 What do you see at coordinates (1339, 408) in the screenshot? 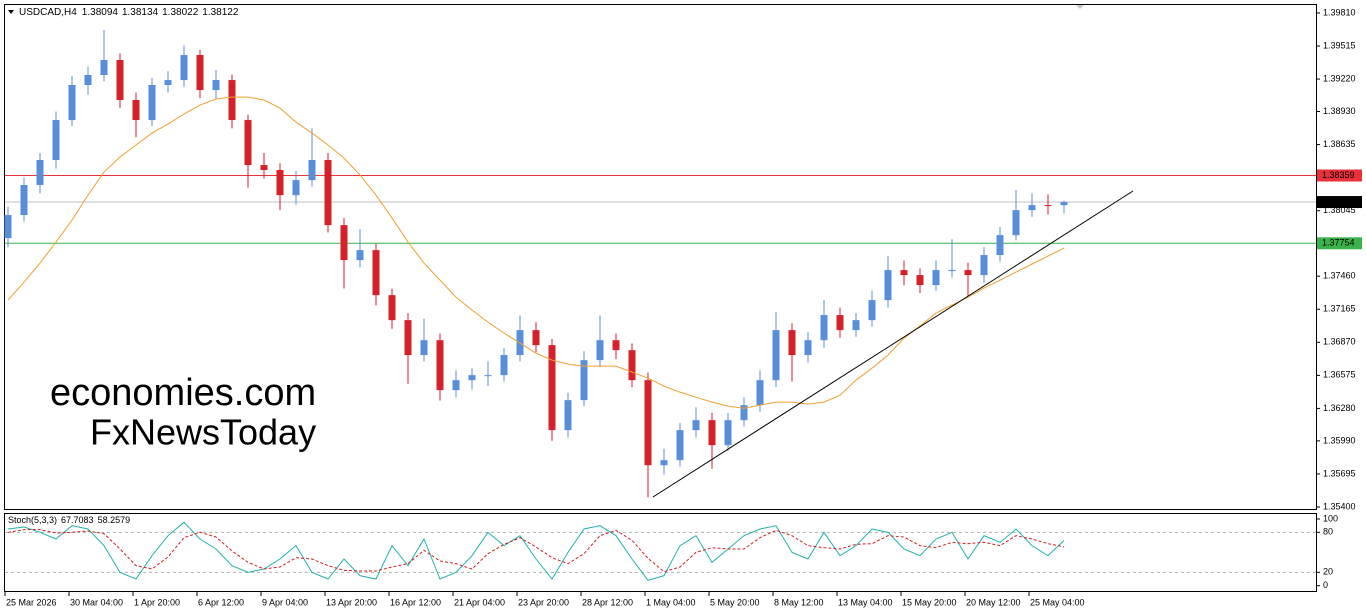
I see `y-tick-label: 1.36280` at bounding box center [1339, 408].